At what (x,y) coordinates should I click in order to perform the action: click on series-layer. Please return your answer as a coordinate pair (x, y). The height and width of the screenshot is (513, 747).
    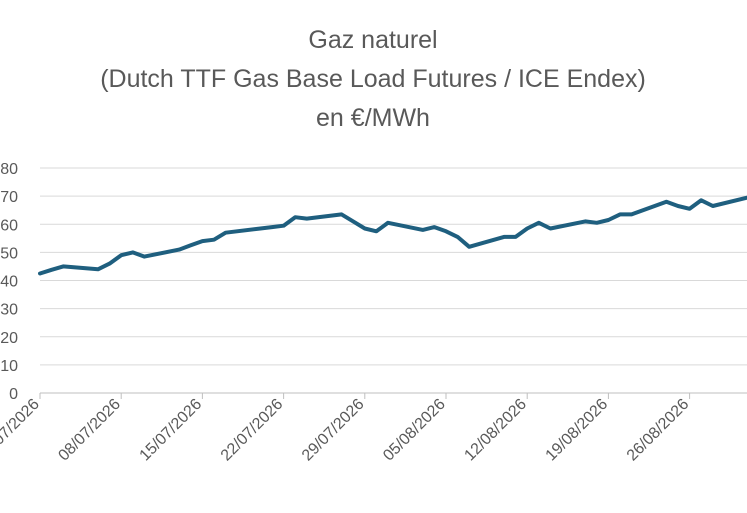
    Looking at the image, I should click on (392, 235).